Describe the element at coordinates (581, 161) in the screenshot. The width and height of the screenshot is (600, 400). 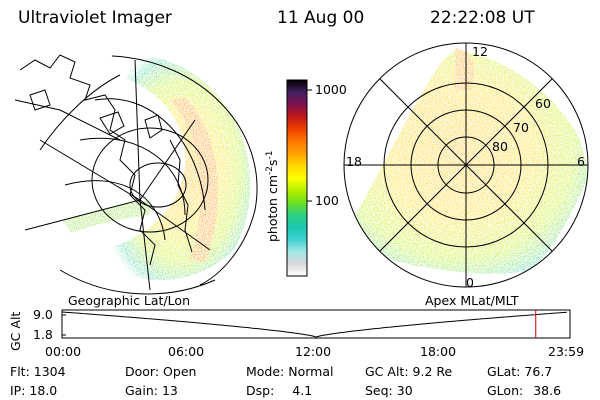
I see `mlt-label-6: 6` at that location.